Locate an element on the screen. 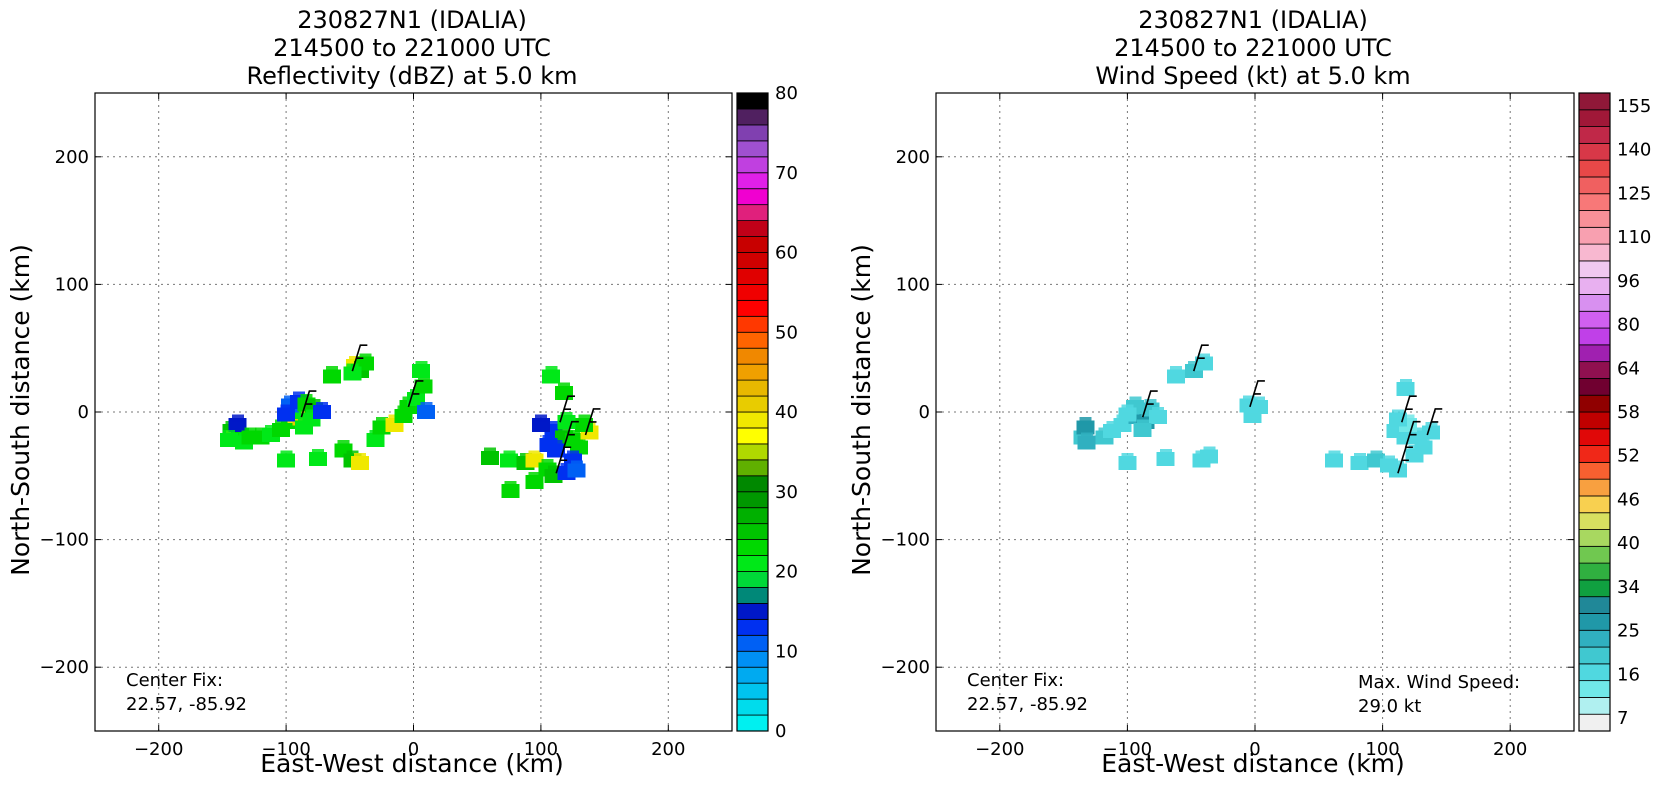 The width and height of the screenshot is (1655, 787). colorbar-tick-label: 110 is located at coordinates (1634, 237).